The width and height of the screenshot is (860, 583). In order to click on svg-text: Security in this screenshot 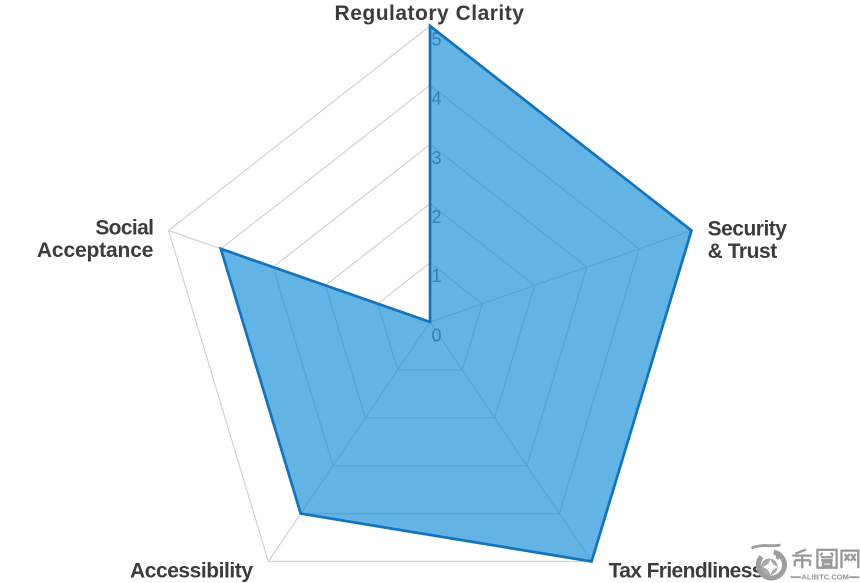, I will do `click(748, 228)`.